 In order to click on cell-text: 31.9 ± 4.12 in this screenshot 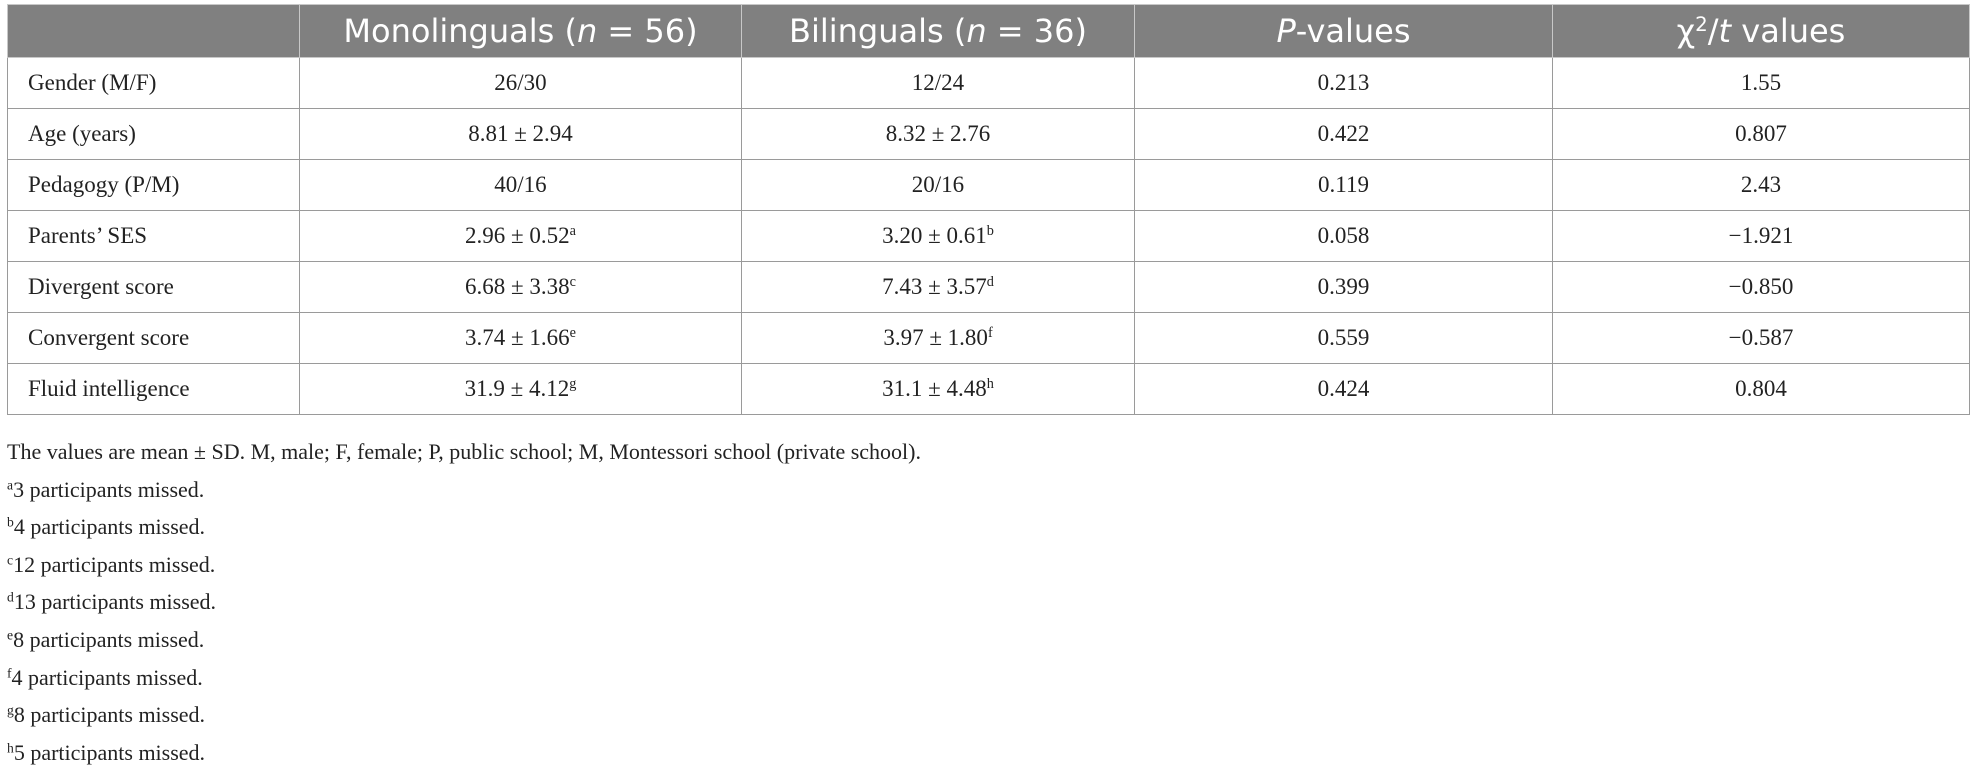, I will do `click(517, 388)`.